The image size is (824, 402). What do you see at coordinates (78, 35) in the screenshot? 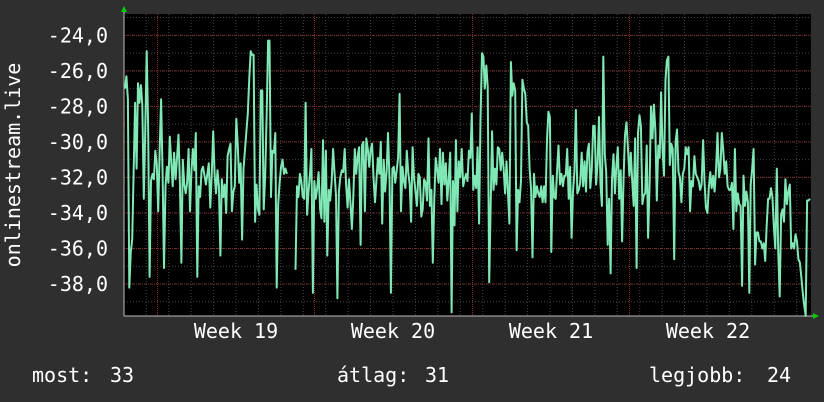
I see `y-tick-label: -24,0` at bounding box center [78, 35].